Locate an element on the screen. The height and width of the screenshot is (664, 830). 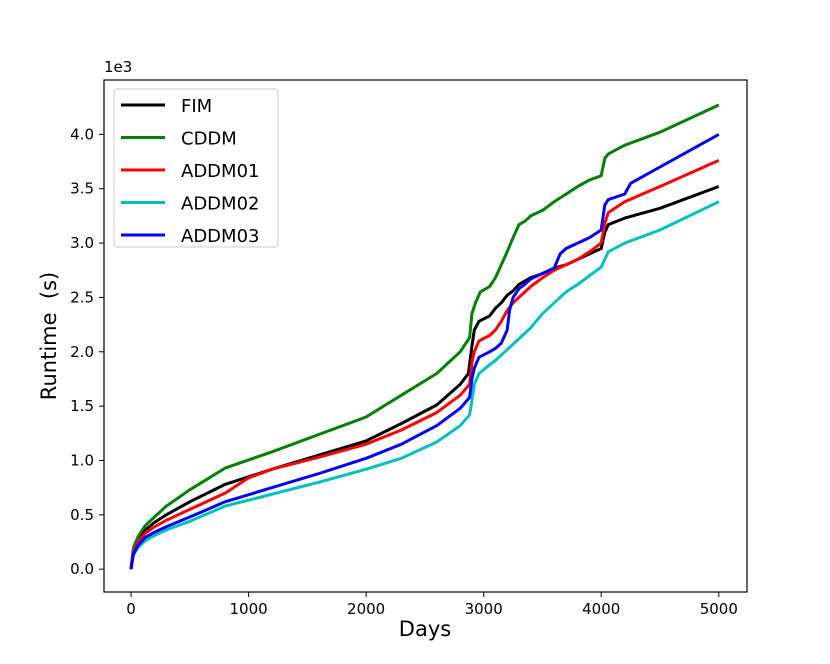
legend-label-addm02: ADDM02 is located at coordinates (220, 204).